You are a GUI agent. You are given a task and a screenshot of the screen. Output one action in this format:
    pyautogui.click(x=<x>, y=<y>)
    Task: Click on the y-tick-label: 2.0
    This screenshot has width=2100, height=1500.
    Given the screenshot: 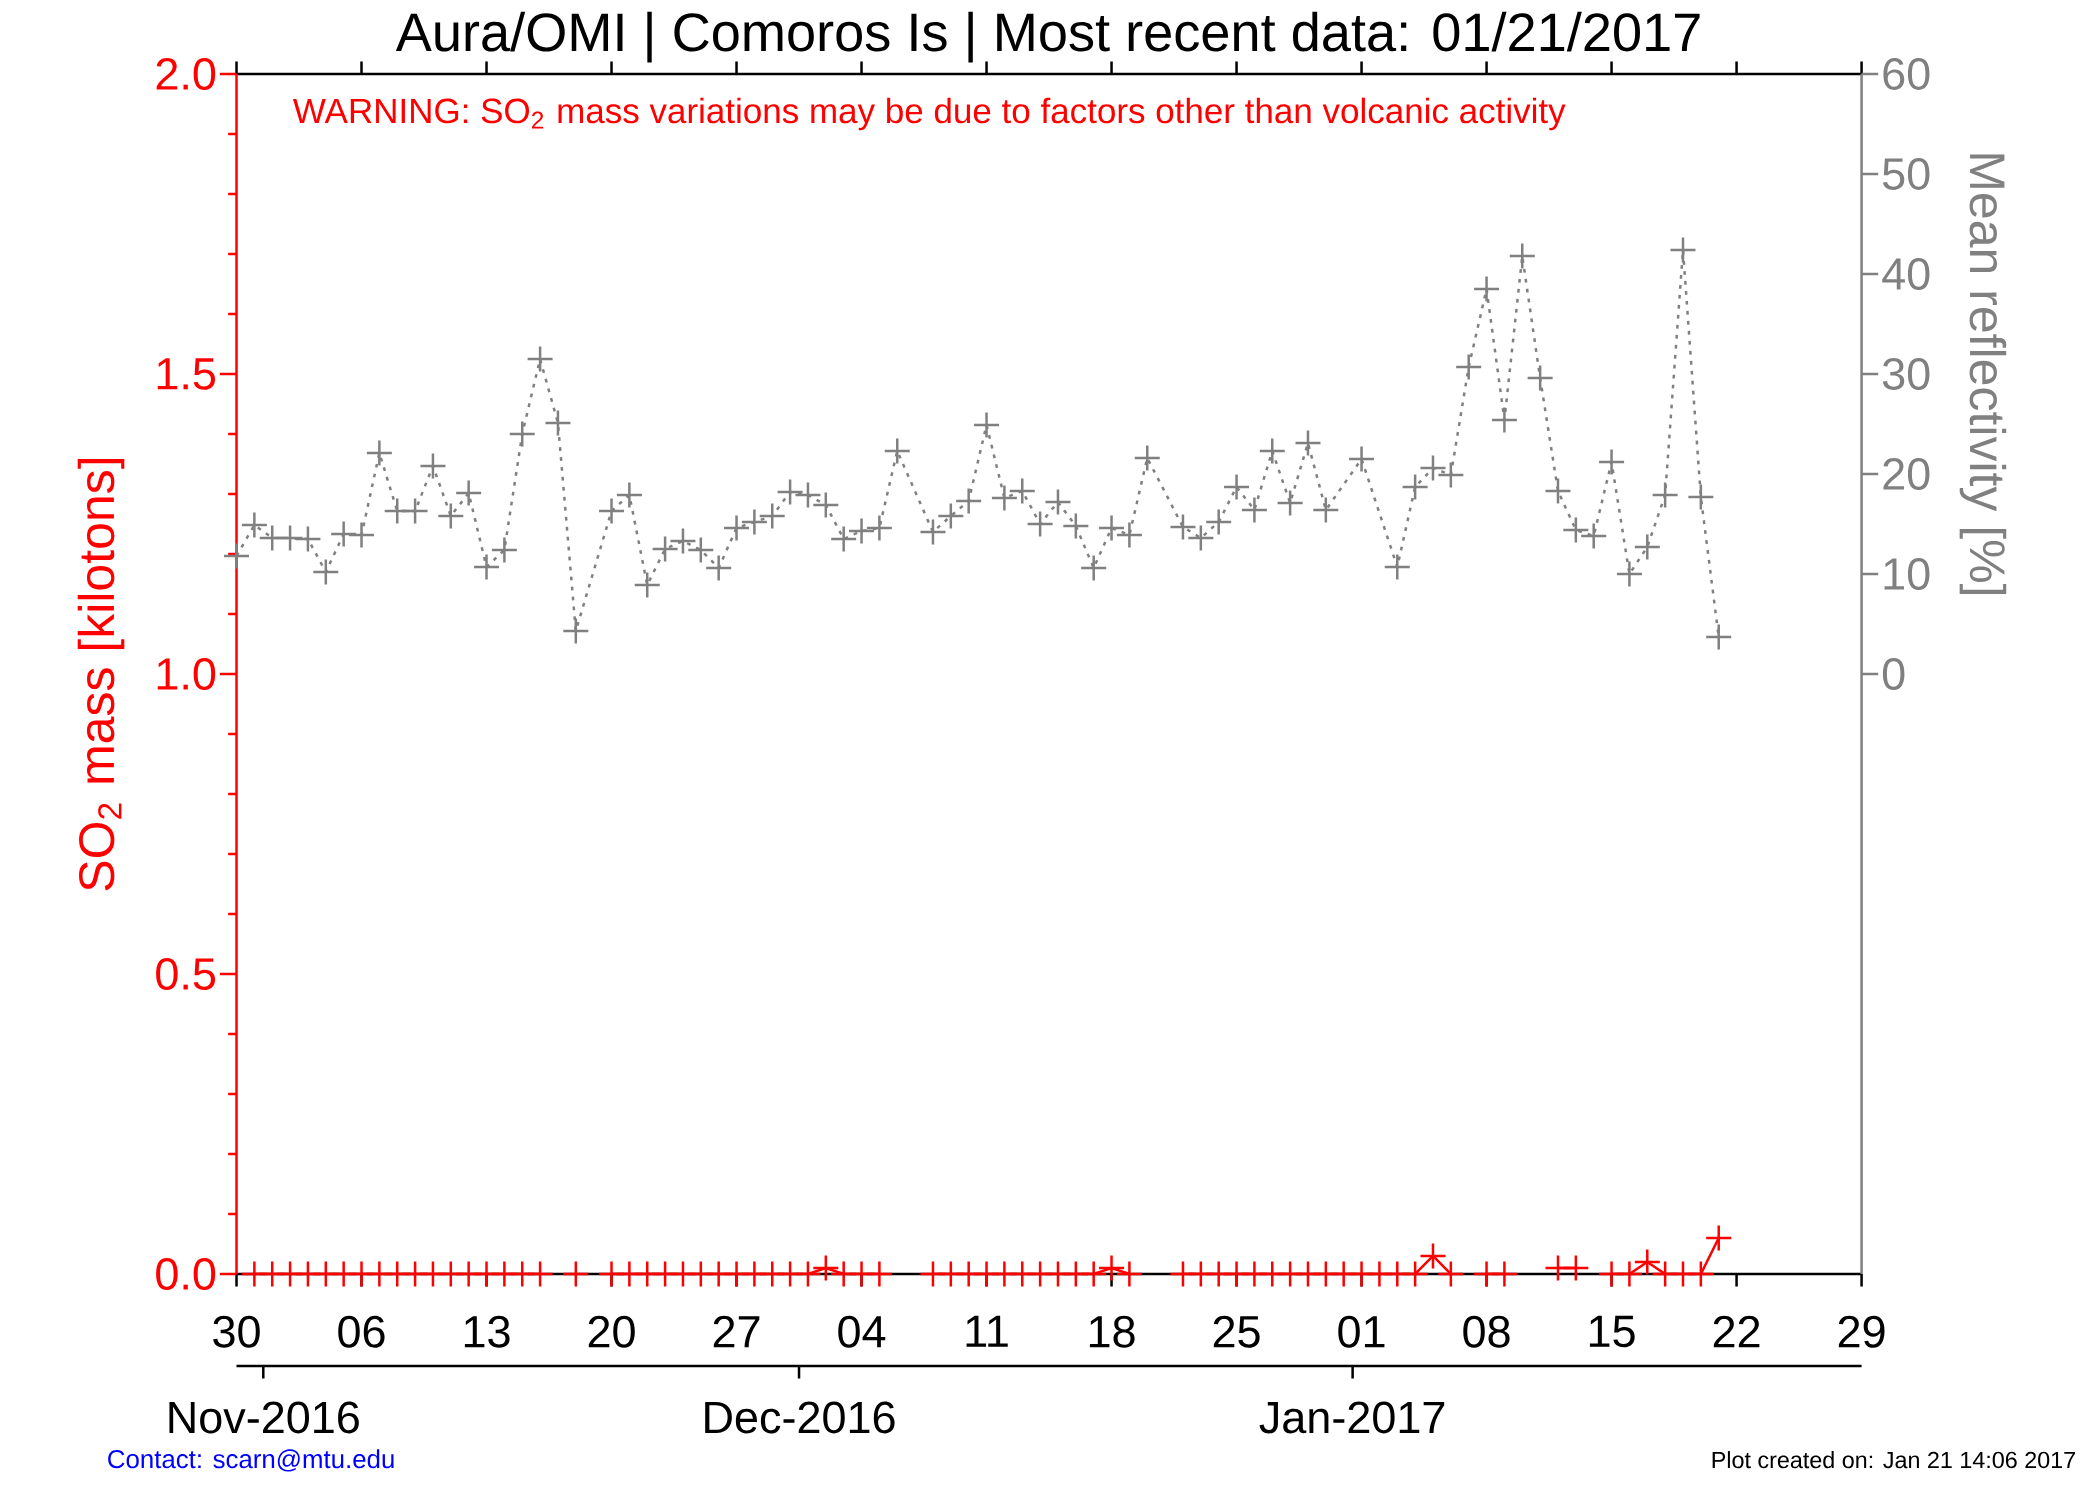 What is the action you would take?
    pyautogui.click(x=186, y=74)
    